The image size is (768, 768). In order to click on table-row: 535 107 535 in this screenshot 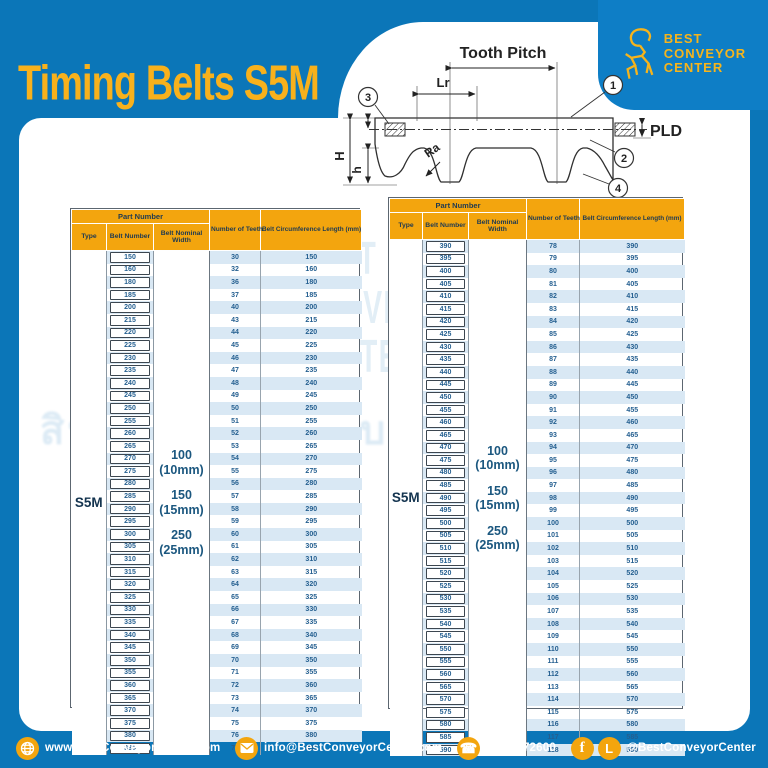, I will do `click(537, 611)`.